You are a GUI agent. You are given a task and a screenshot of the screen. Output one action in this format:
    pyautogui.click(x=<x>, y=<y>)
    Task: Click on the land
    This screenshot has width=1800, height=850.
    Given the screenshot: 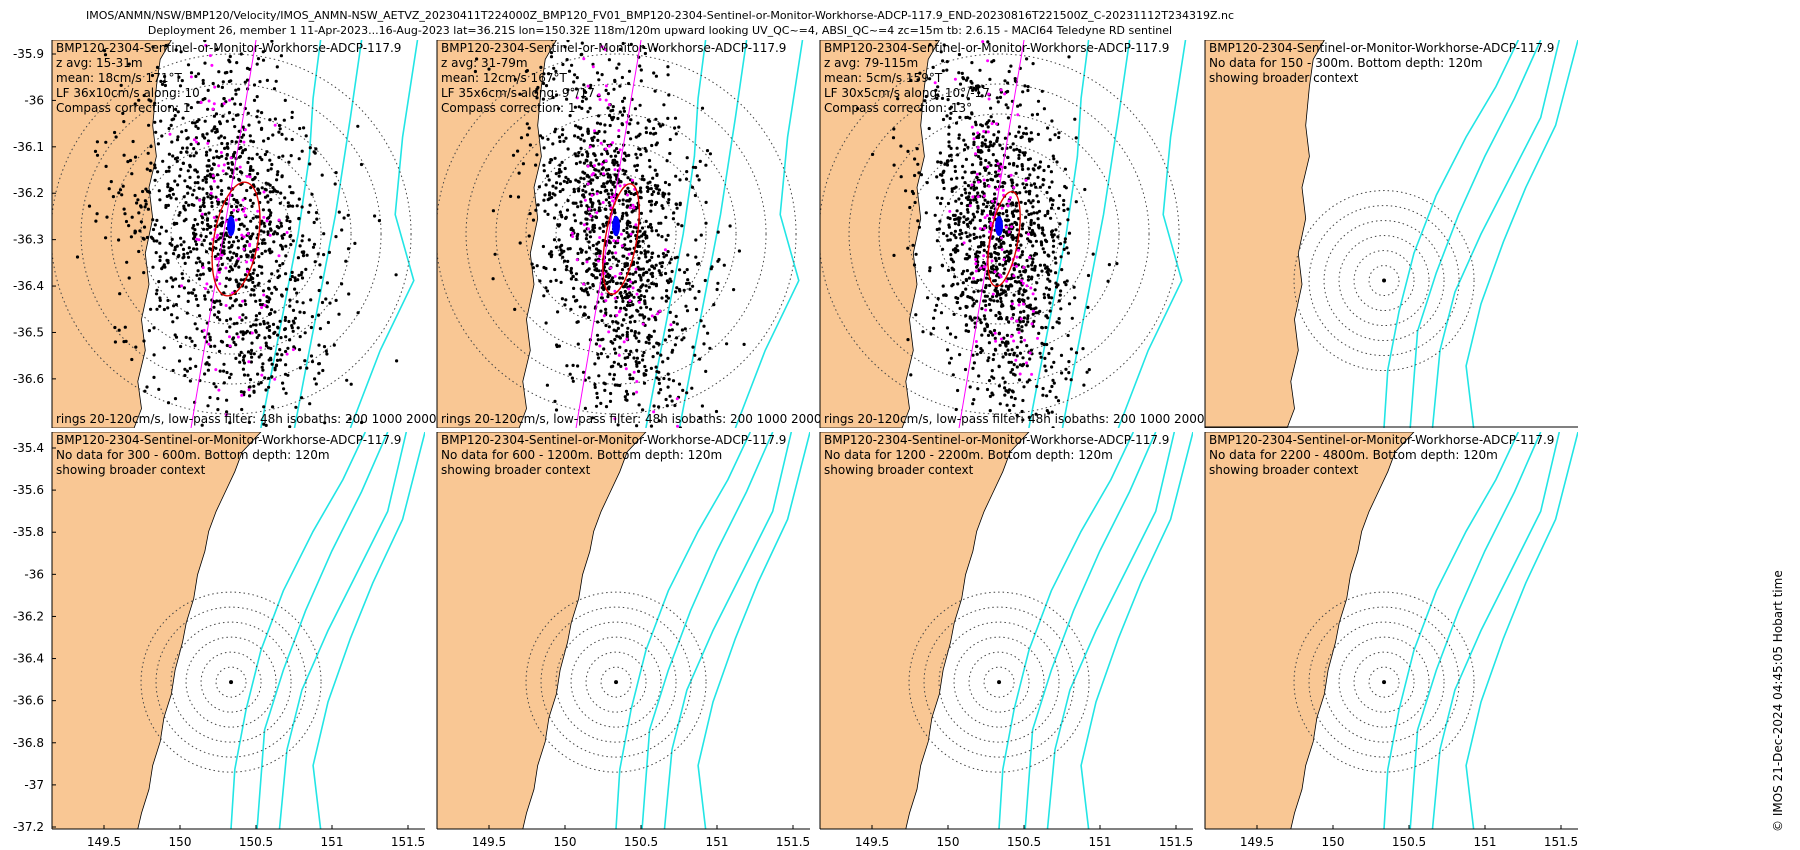 What is the action you would take?
    pyautogui.click(x=497, y=234)
    